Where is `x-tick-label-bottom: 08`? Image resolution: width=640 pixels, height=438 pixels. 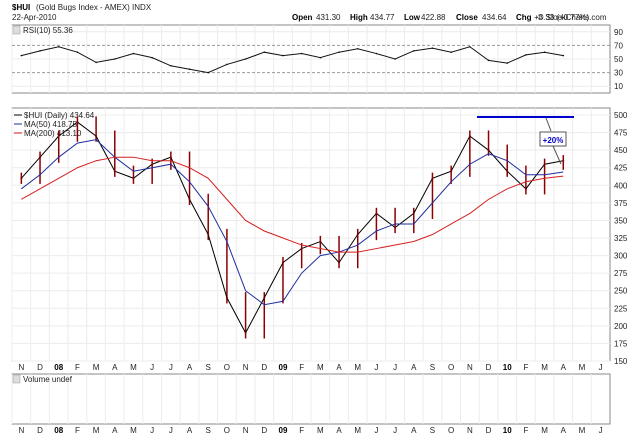 x-tick-label-bottom: 08 is located at coordinates (58, 430).